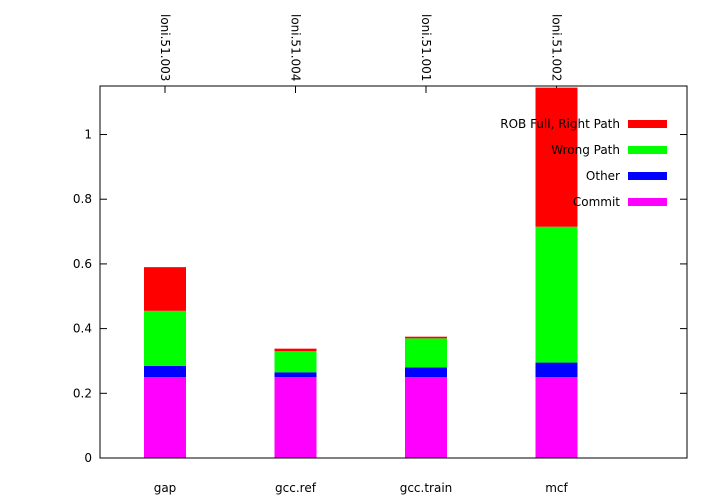  Describe the element at coordinates (82, 264) in the screenshot. I see `y-tick-label: 0.6` at that location.